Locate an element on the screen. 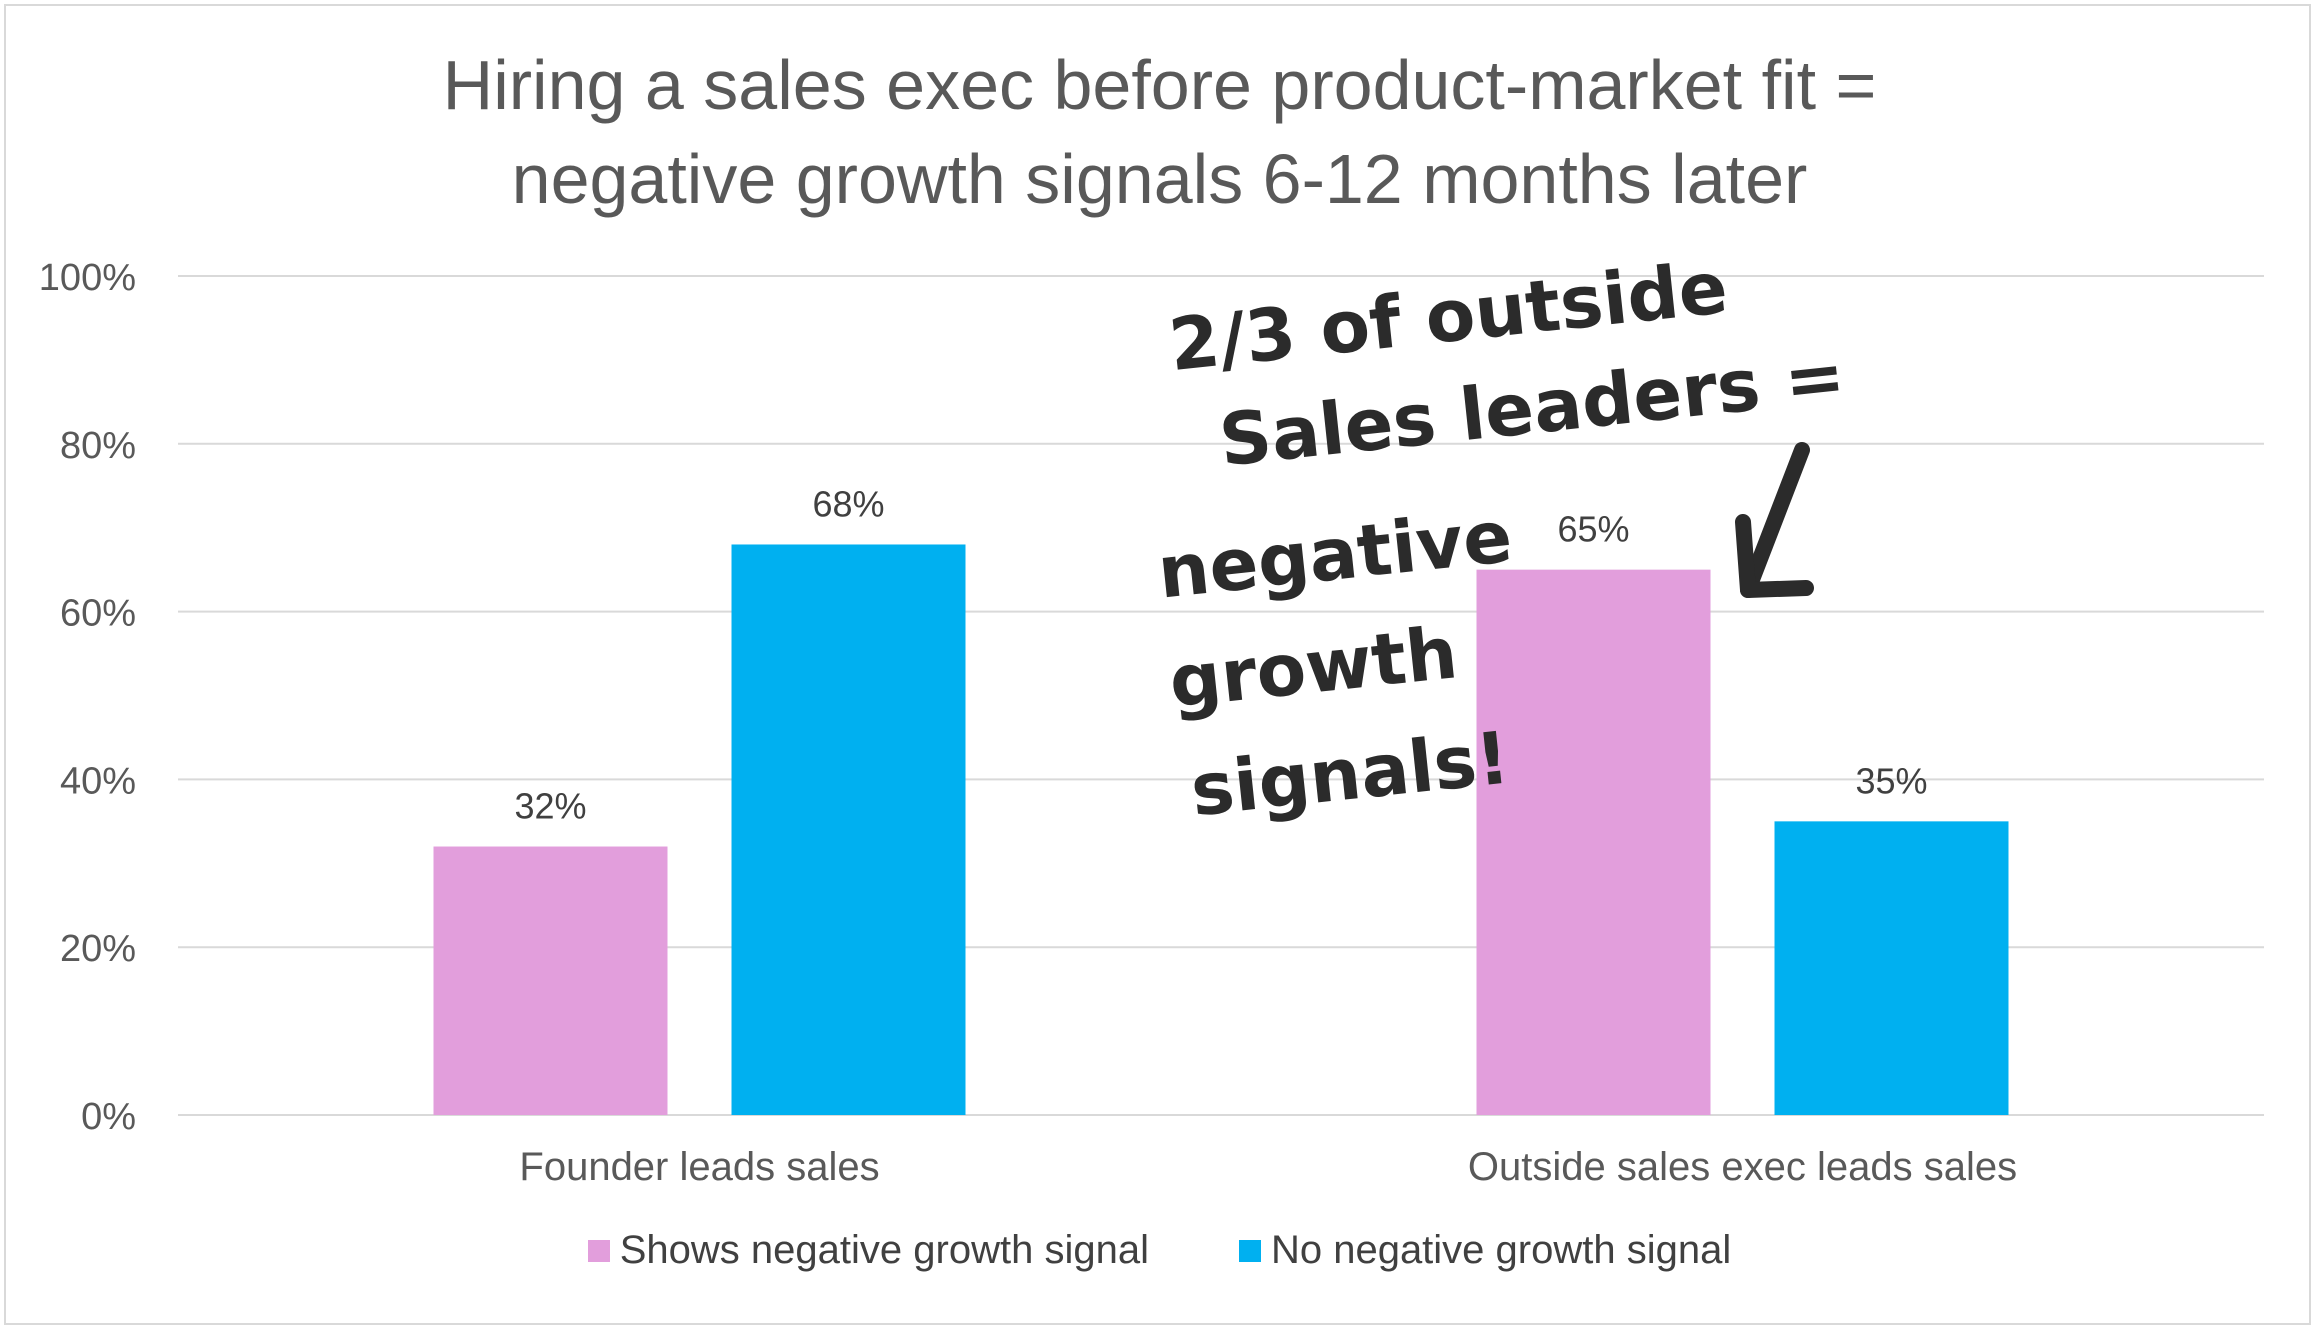 This screenshot has height=1333, width=2319. data-label: 65% is located at coordinates (1593, 529).